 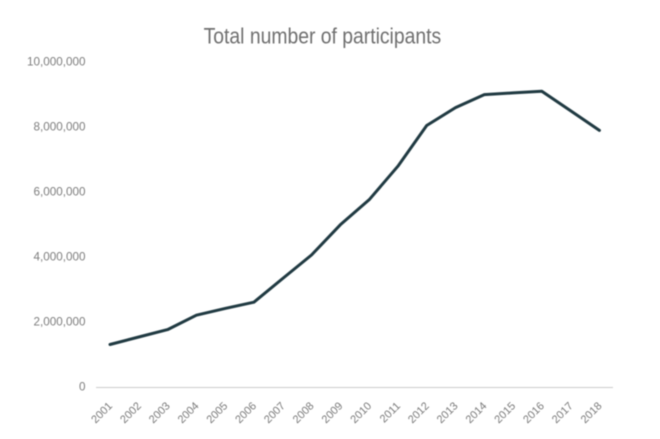 I want to click on svg-text: 4,000,000, so click(x=60, y=256).